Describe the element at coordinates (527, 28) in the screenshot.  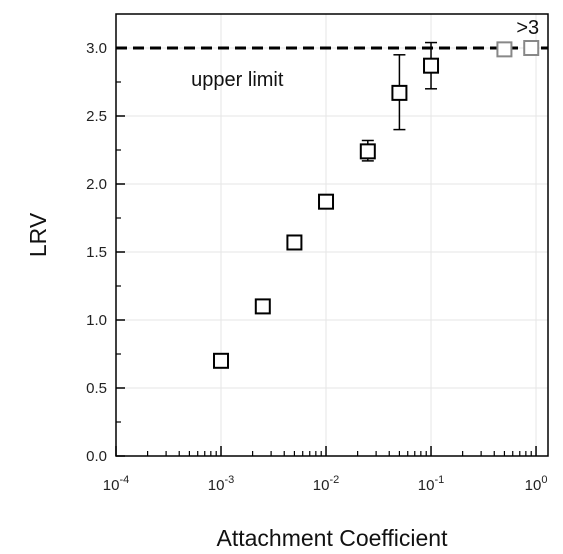
I see `greater-than-3-annotation: >3` at that location.